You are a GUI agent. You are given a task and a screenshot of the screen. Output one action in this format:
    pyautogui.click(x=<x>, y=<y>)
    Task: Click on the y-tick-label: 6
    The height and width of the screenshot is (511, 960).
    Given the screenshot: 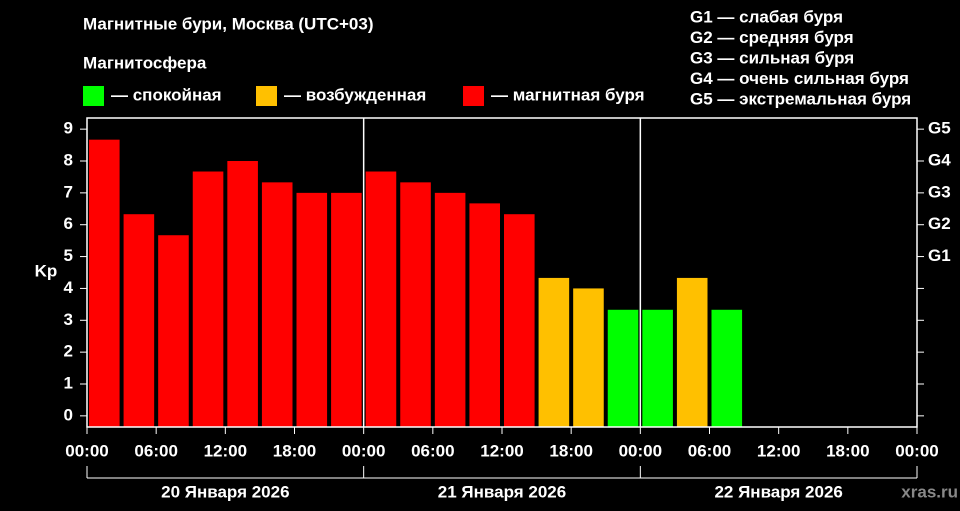 What is the action you would take?
    pyautogui.click(x=68, y=223)
    